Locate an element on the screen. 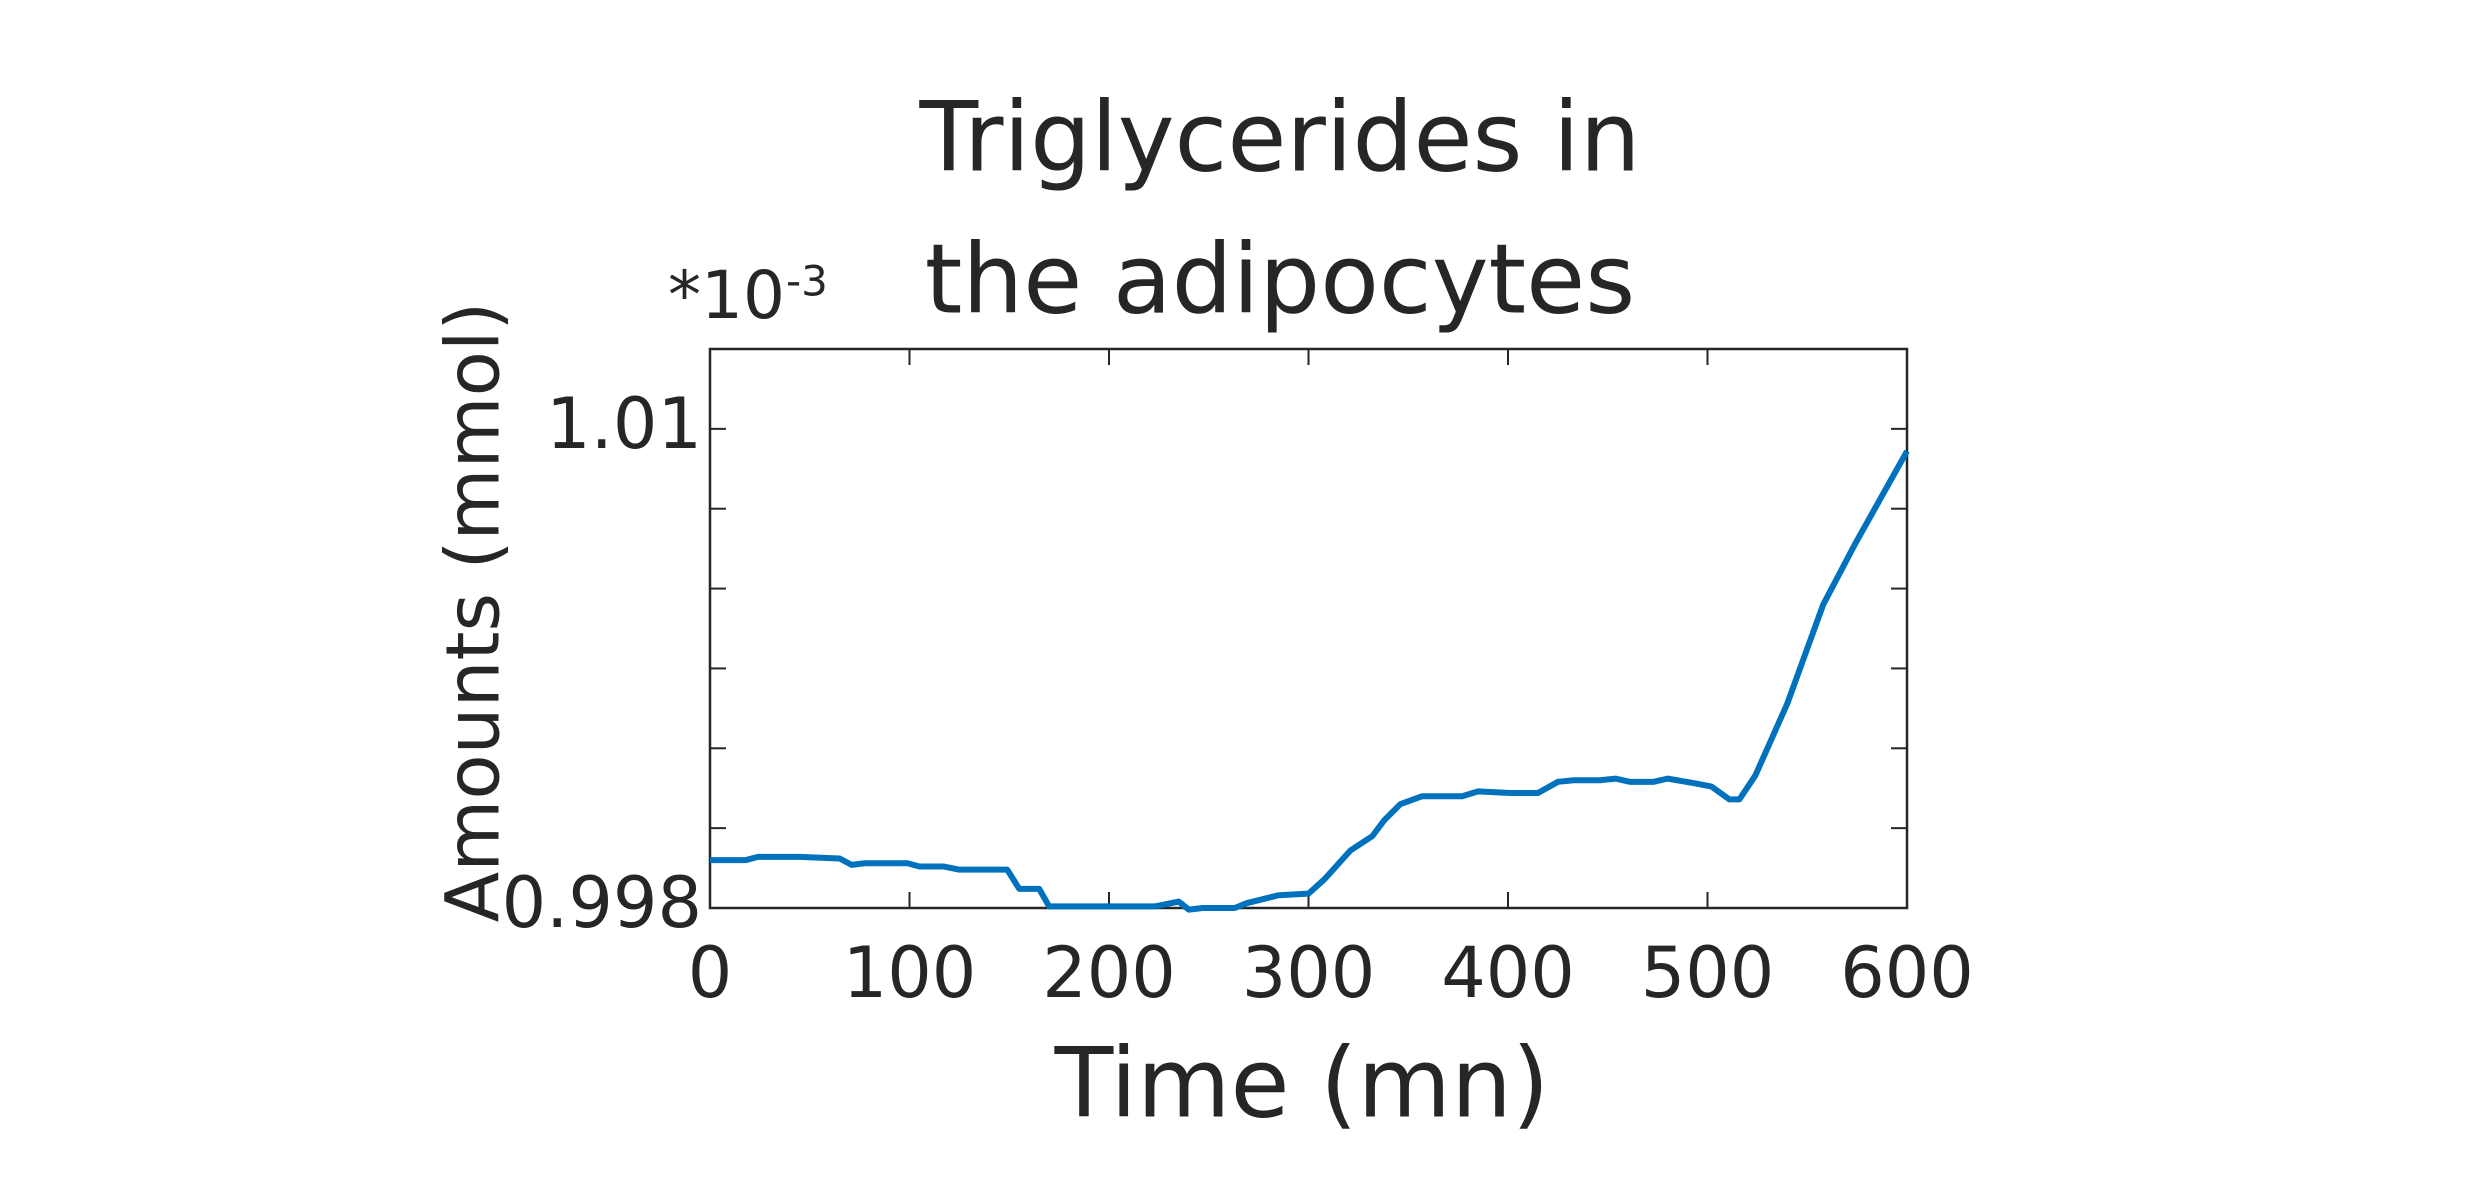 This screenshot has width=2481, height=1200. x-tick-label: 200 is located at coordinates (1109, 973).